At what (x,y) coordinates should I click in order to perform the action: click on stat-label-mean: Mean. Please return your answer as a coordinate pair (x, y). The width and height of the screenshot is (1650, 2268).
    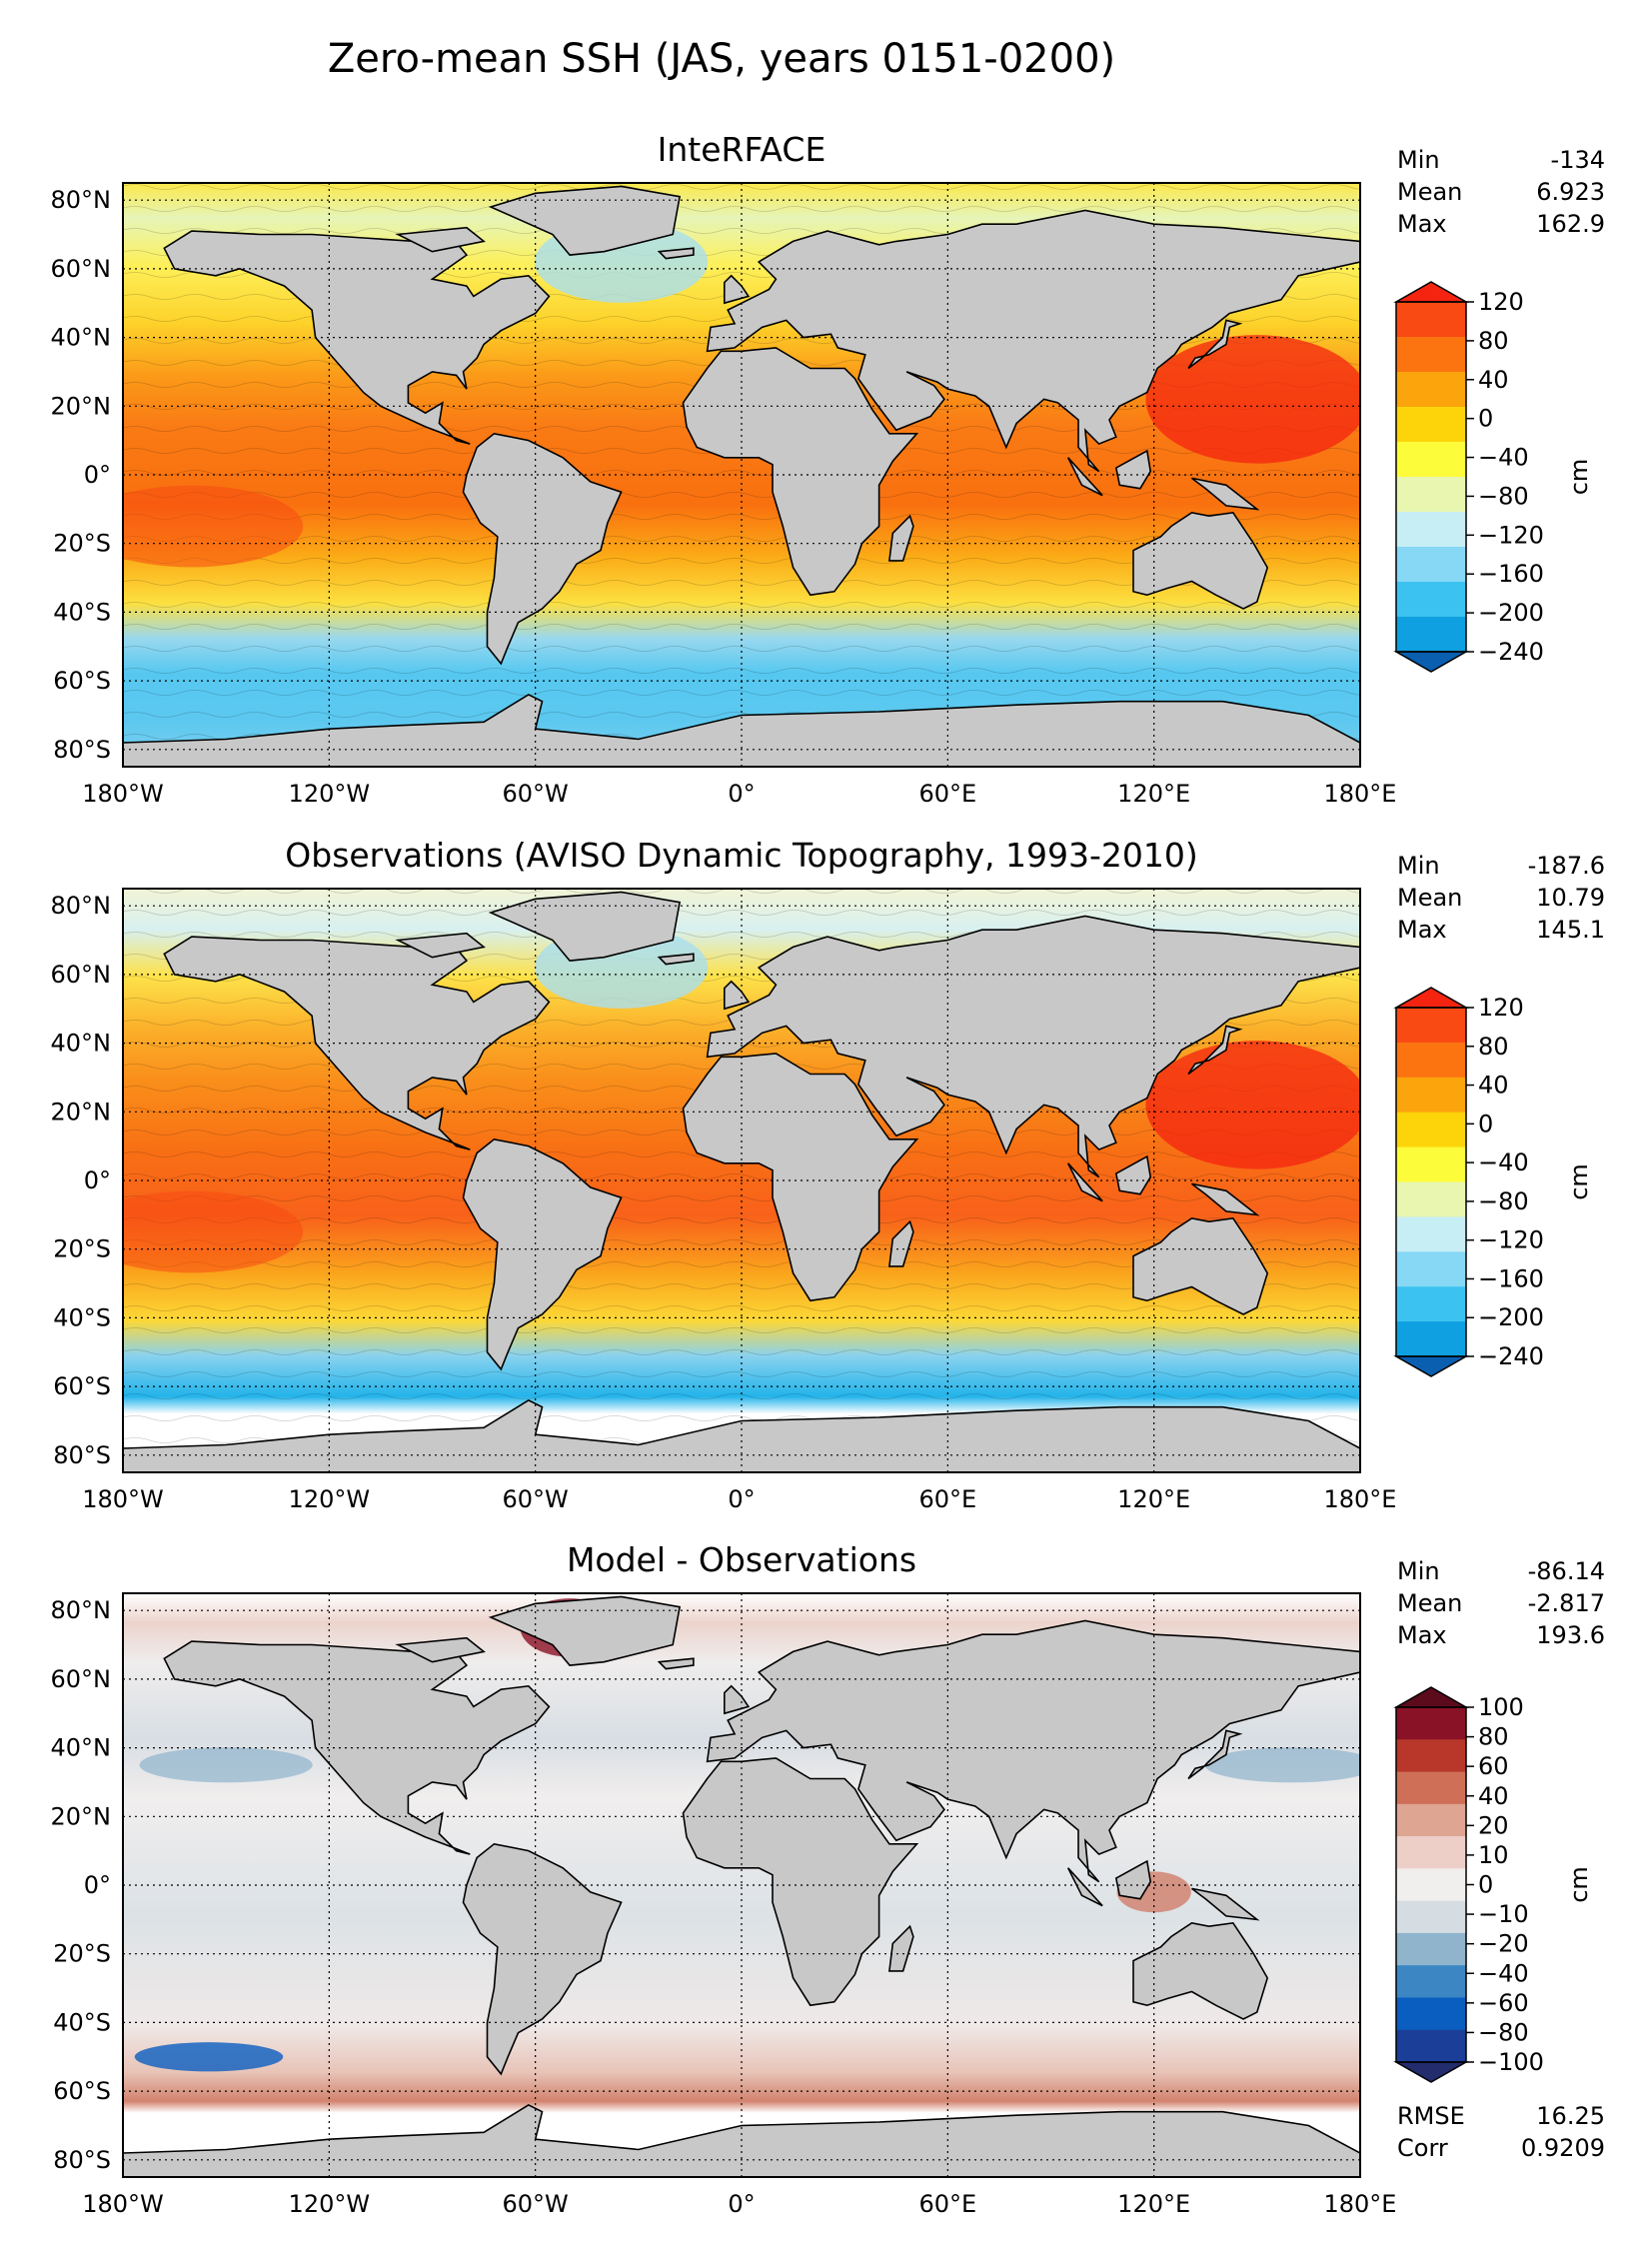
    Looking at the image, I should click on (1429, 898).